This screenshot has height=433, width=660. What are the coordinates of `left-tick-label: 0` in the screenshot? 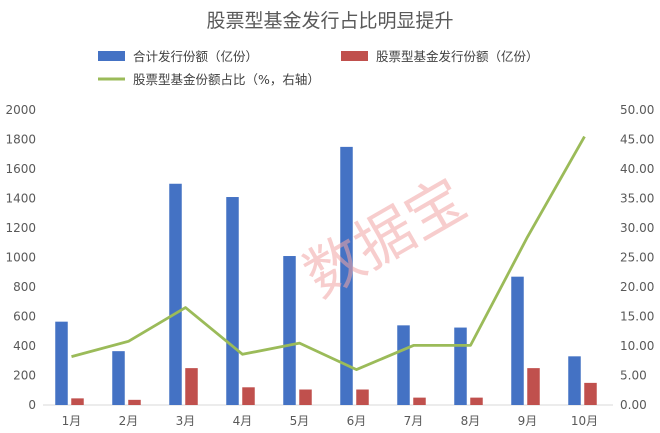 It's located at (32, 405).